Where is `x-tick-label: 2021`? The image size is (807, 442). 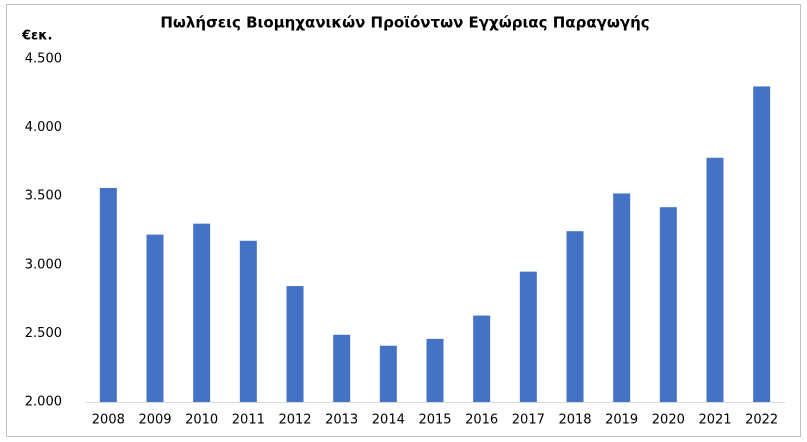 x-tick-label: 2021 is located at coordinates (714, 420).